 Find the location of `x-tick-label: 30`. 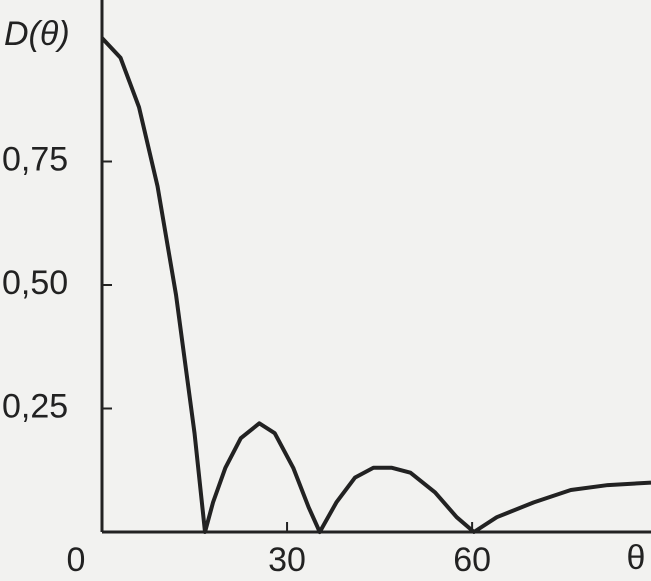

x-tick-label: 30 is located at coordinates (287, 560).